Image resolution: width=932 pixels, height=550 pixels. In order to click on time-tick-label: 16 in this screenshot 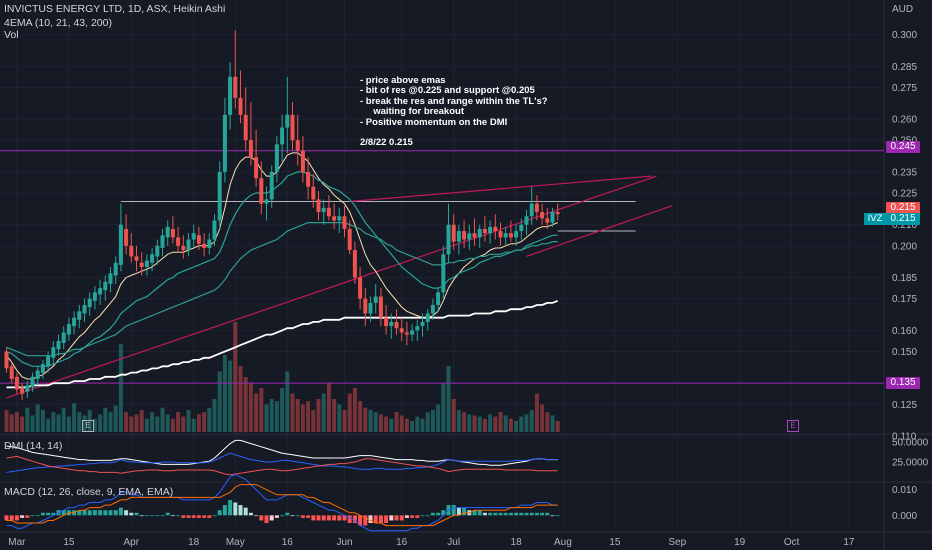, I will do `click(402, 542)`.